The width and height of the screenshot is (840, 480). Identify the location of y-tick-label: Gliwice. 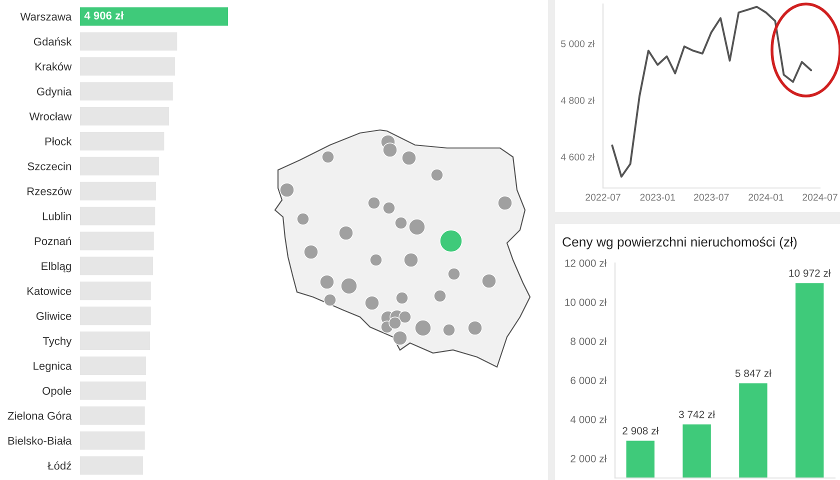
(54, 316).